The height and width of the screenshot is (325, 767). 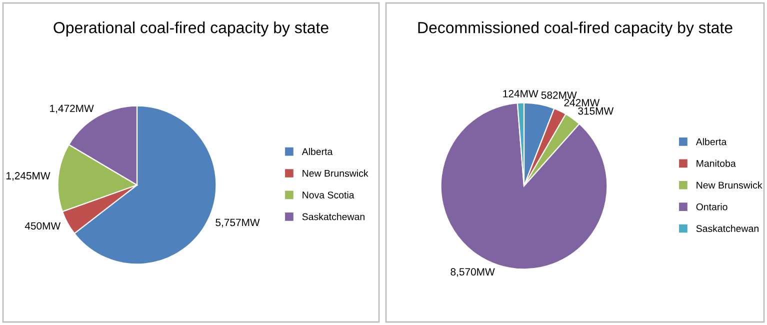 I want to click on data-label: 450MW, so click(x=42, y=226).